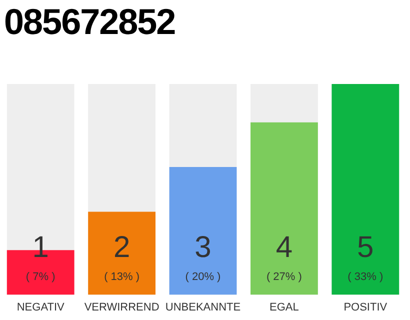 The width and height of the screenshot is (410, 320). What do you see at coordinates (365, 247) in the screenshot?
I see `annotation: 5` at bounding box center [365, 247].